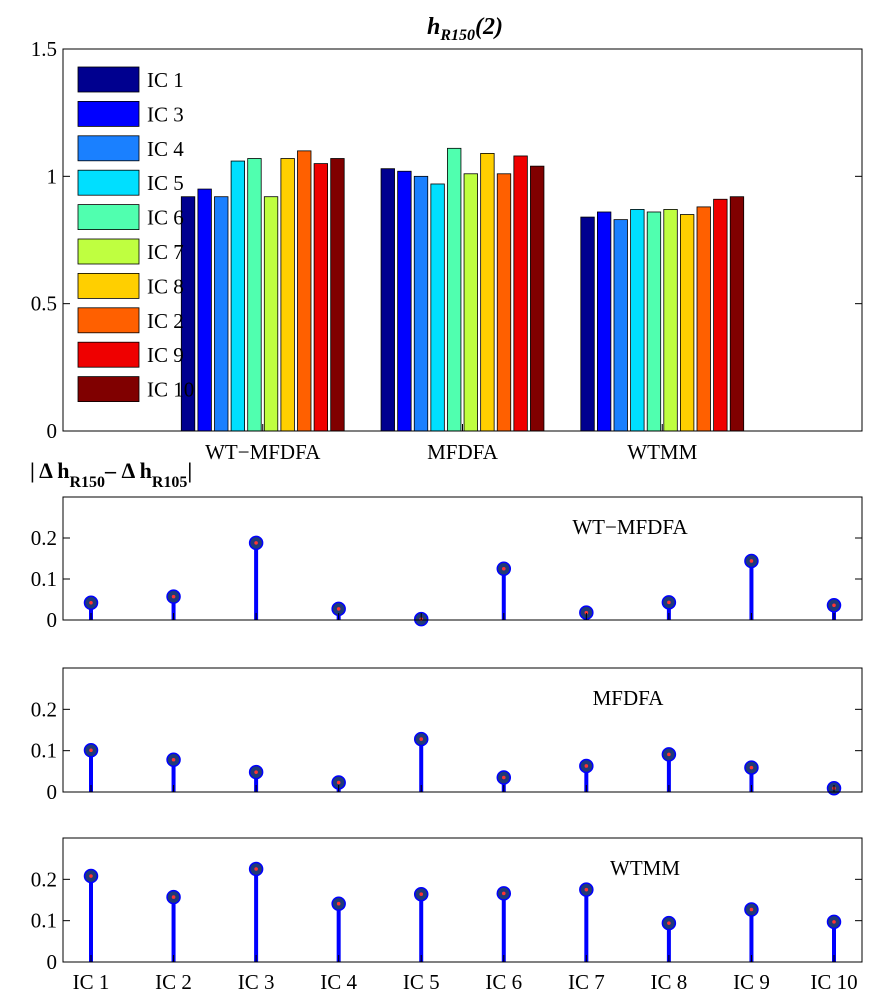 Image resolution: width=870 pixels, height=998 pixels. What do you see at coordinates (751, 982) in the screenshot?
I see `stem-xtick-label-ic-9: IC 9` at bounding box center [751, 982].